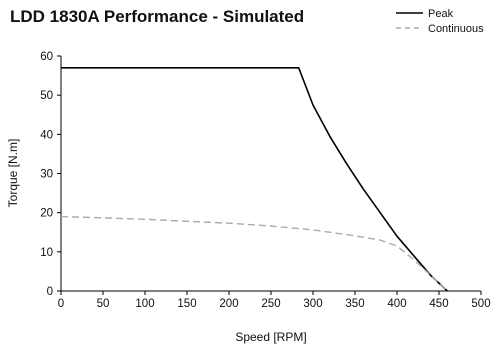 Image resolution: width=492 pixels, height=351 pixels. I want to click on y-tick-label: 40, so click(46, 135).